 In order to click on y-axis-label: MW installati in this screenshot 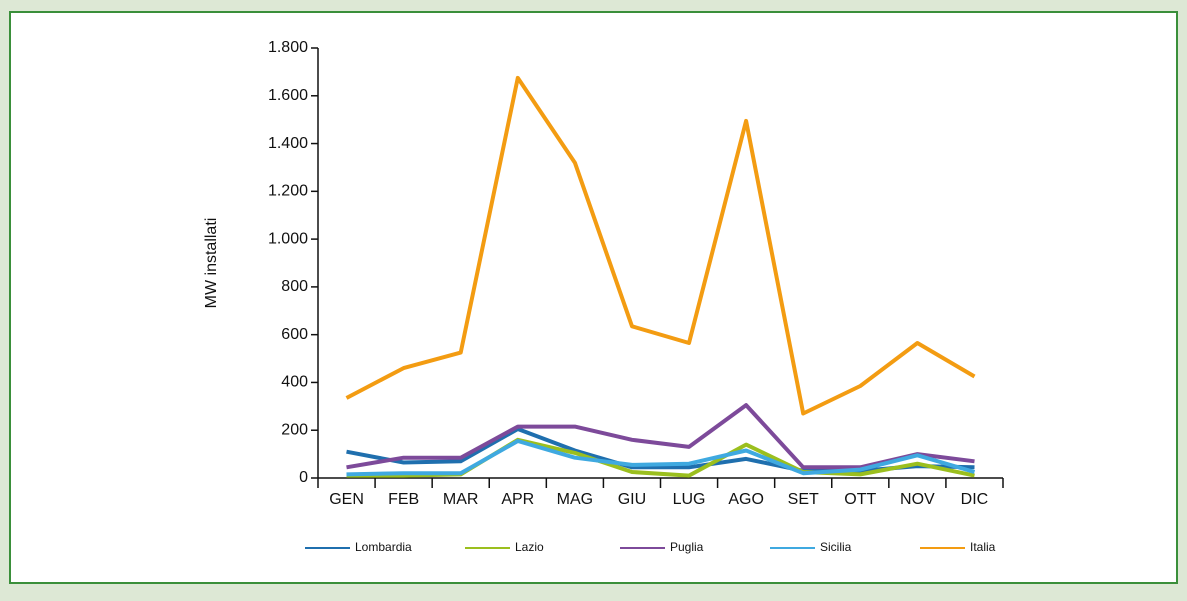, I will do `click(211, 263)`.